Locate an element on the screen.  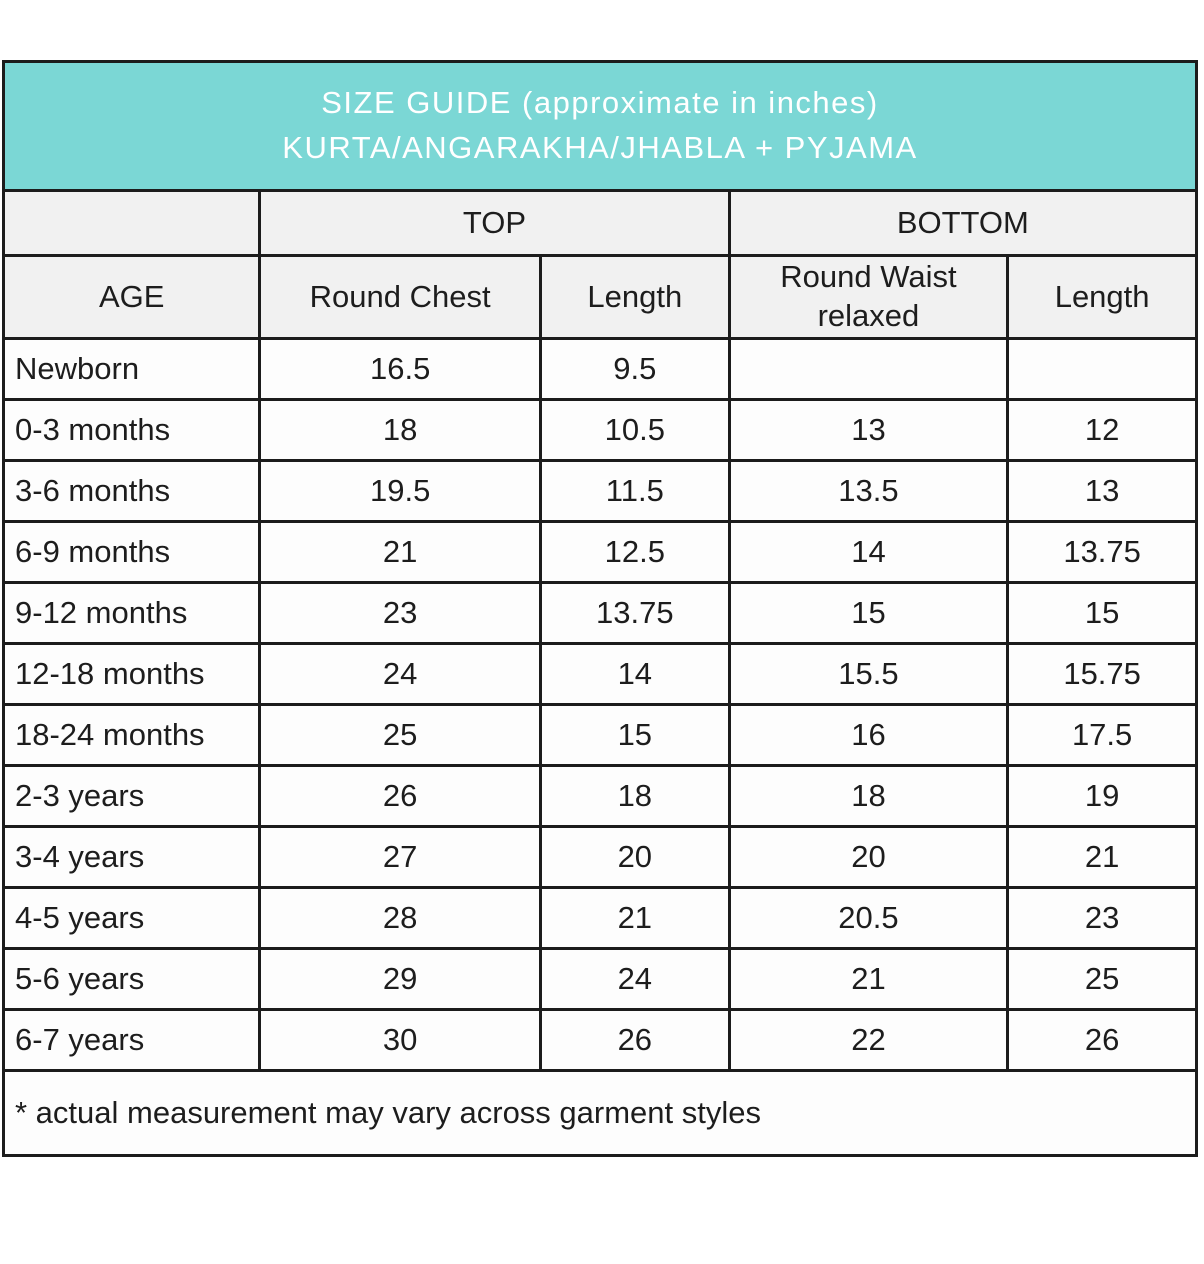
bottom-length-cell: 21 is located at coordinates (1102, 857).